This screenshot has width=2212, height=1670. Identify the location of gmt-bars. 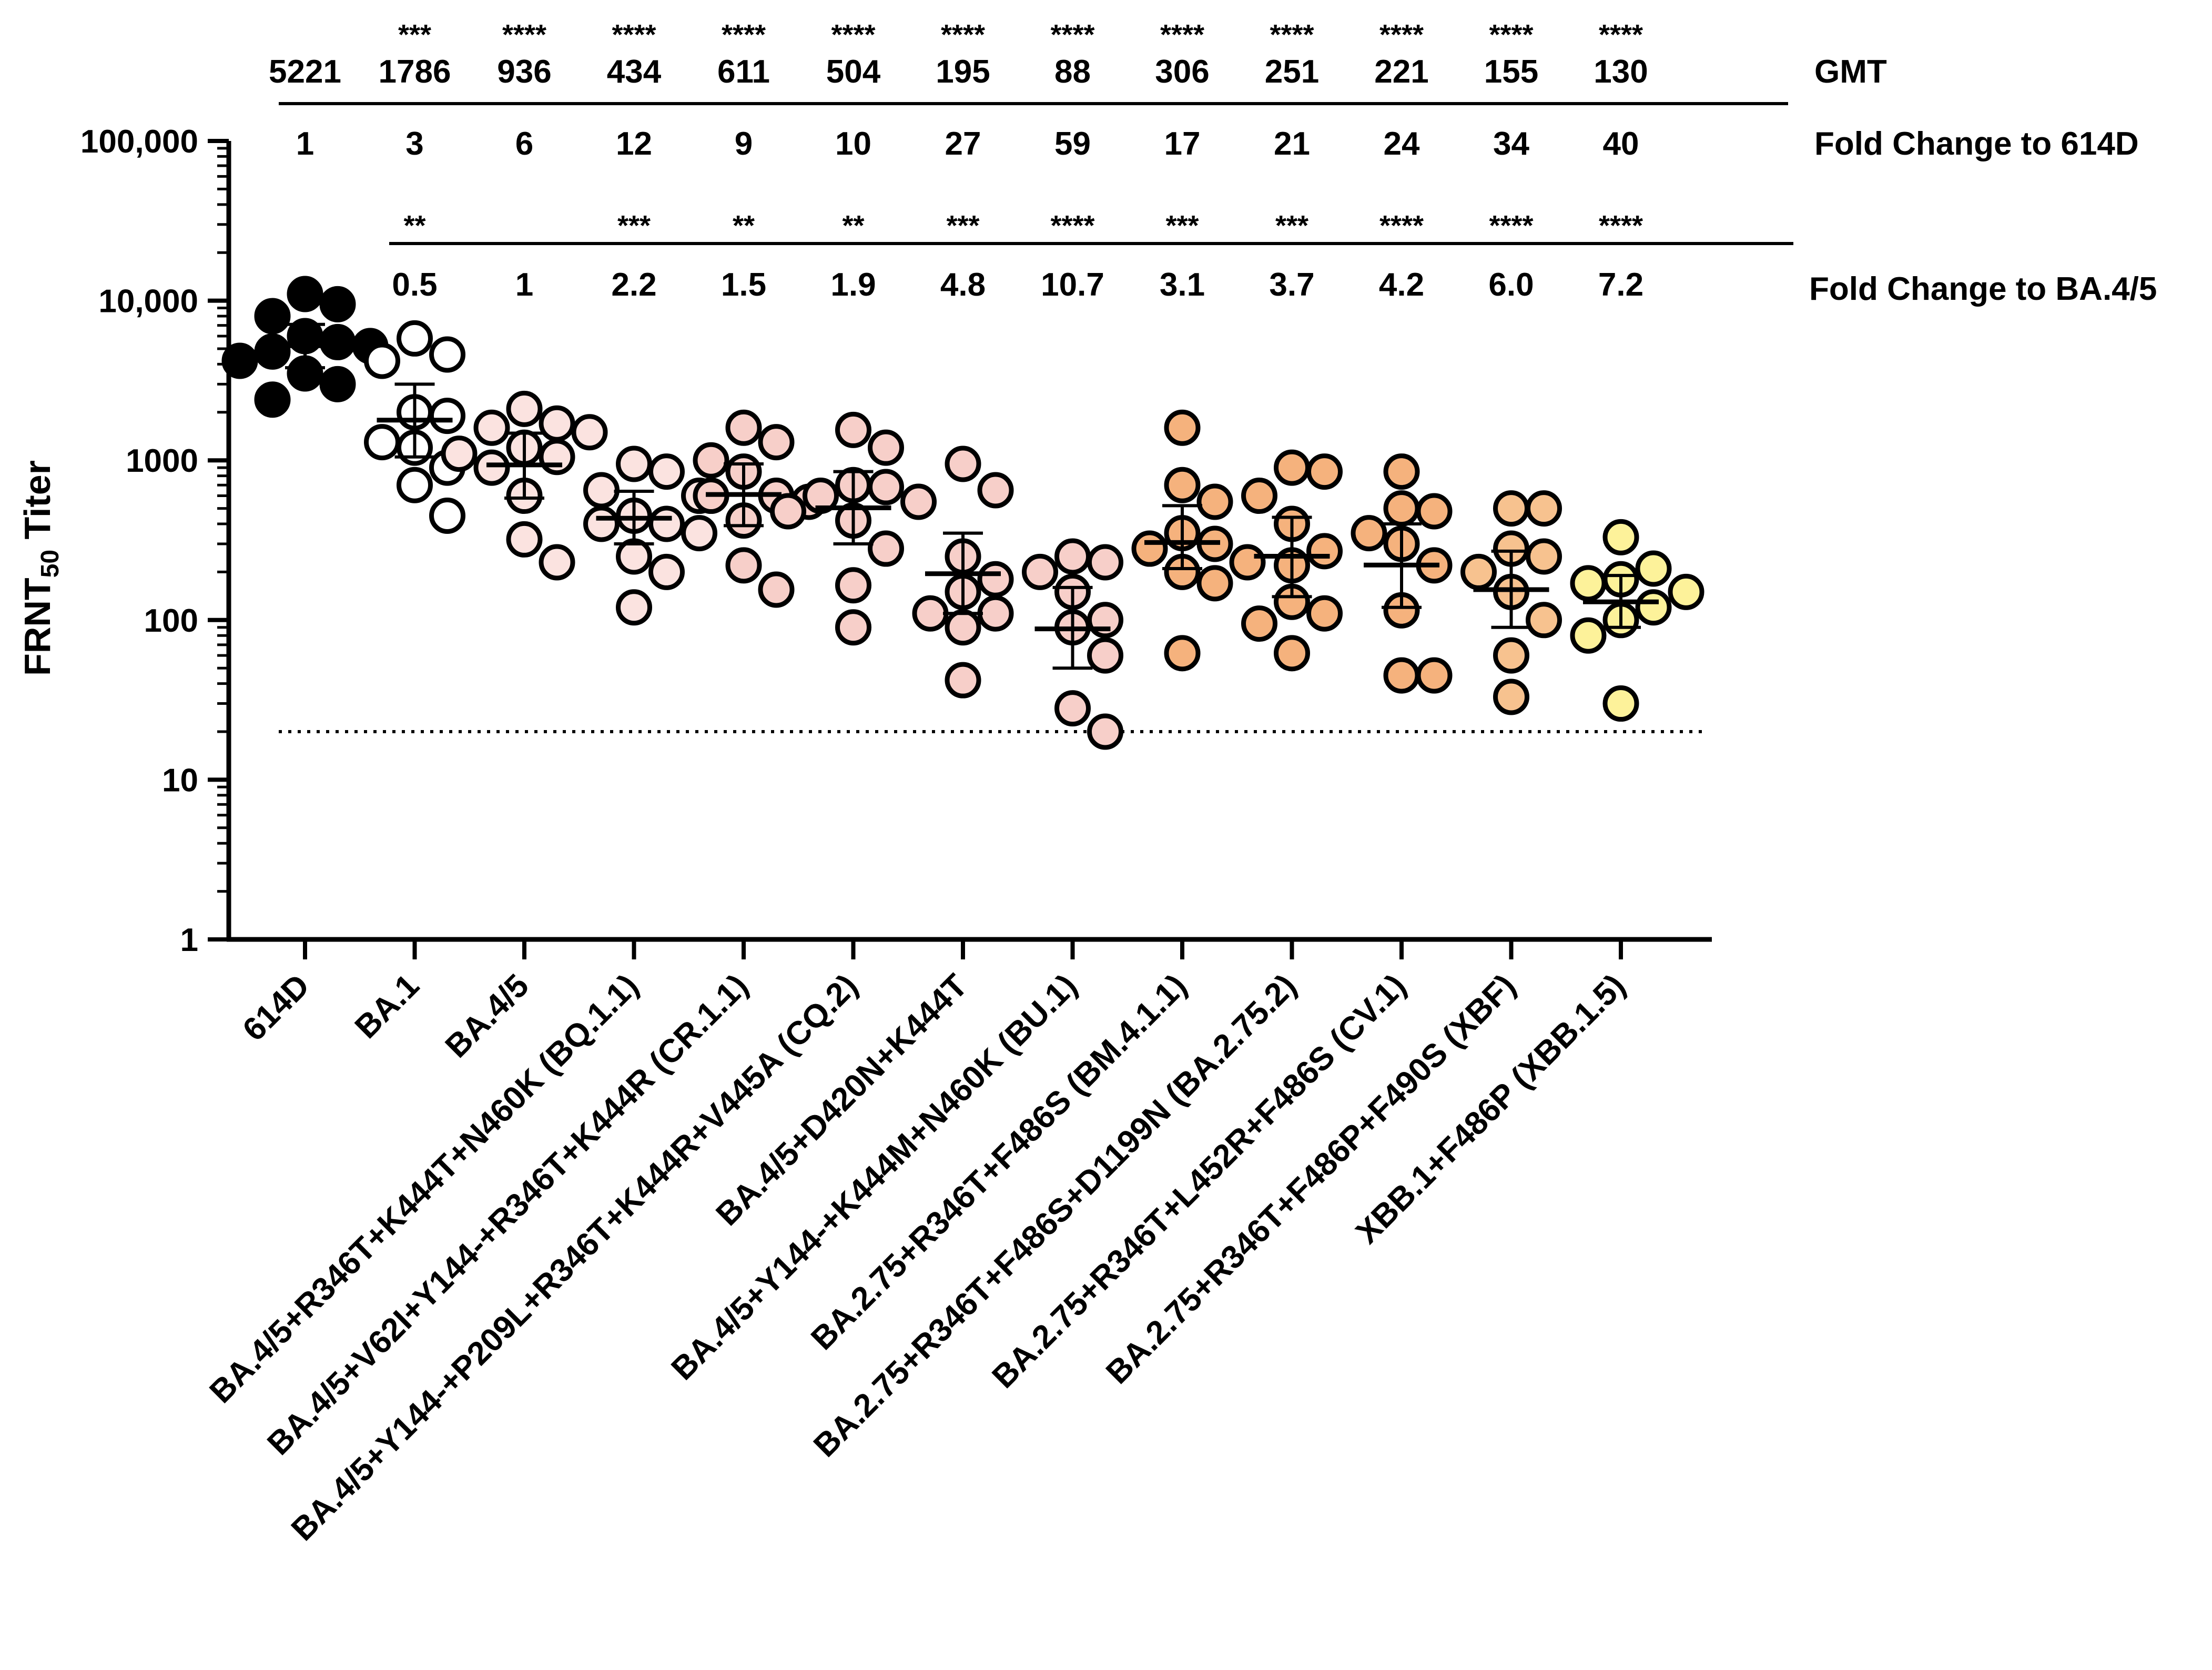
(963, 496).